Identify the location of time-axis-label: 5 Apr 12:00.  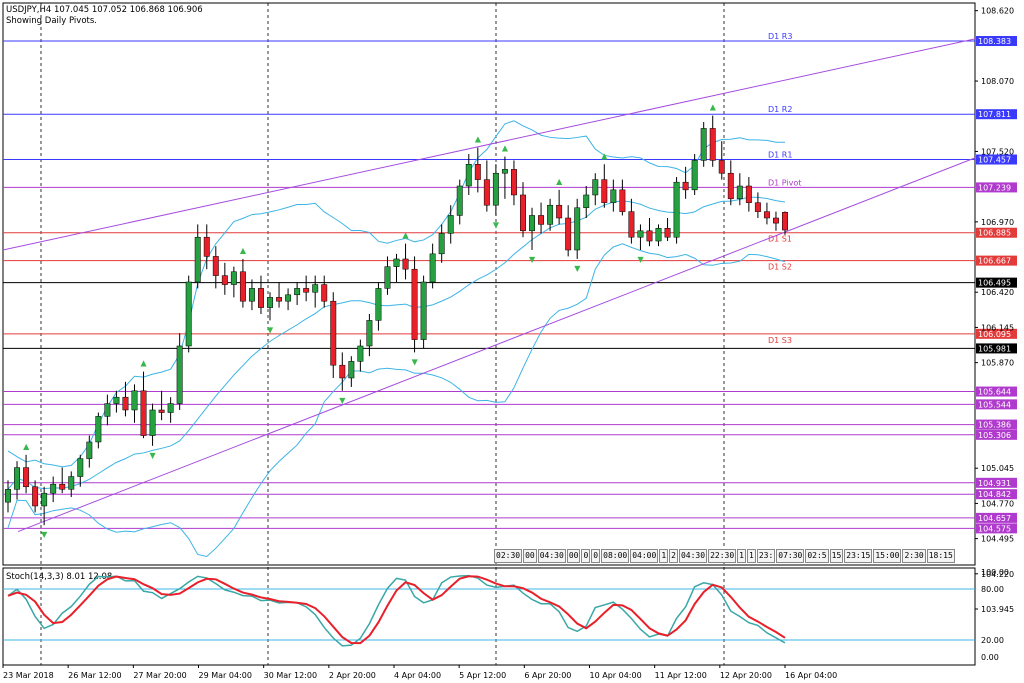
(482, 675).